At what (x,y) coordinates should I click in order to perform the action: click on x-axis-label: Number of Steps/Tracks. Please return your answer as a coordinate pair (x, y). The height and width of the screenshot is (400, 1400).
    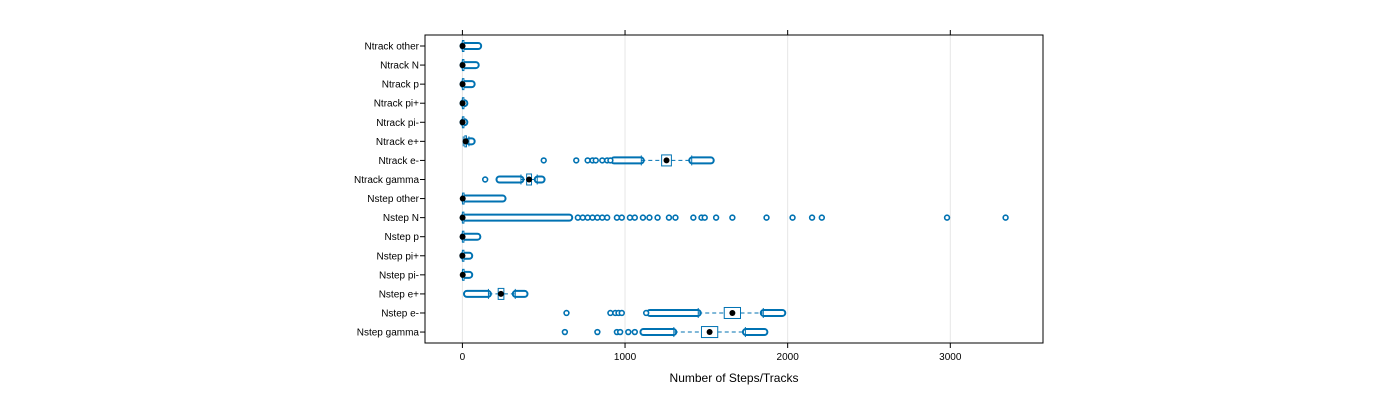
    Looking at the image, I should click on (734, 378).